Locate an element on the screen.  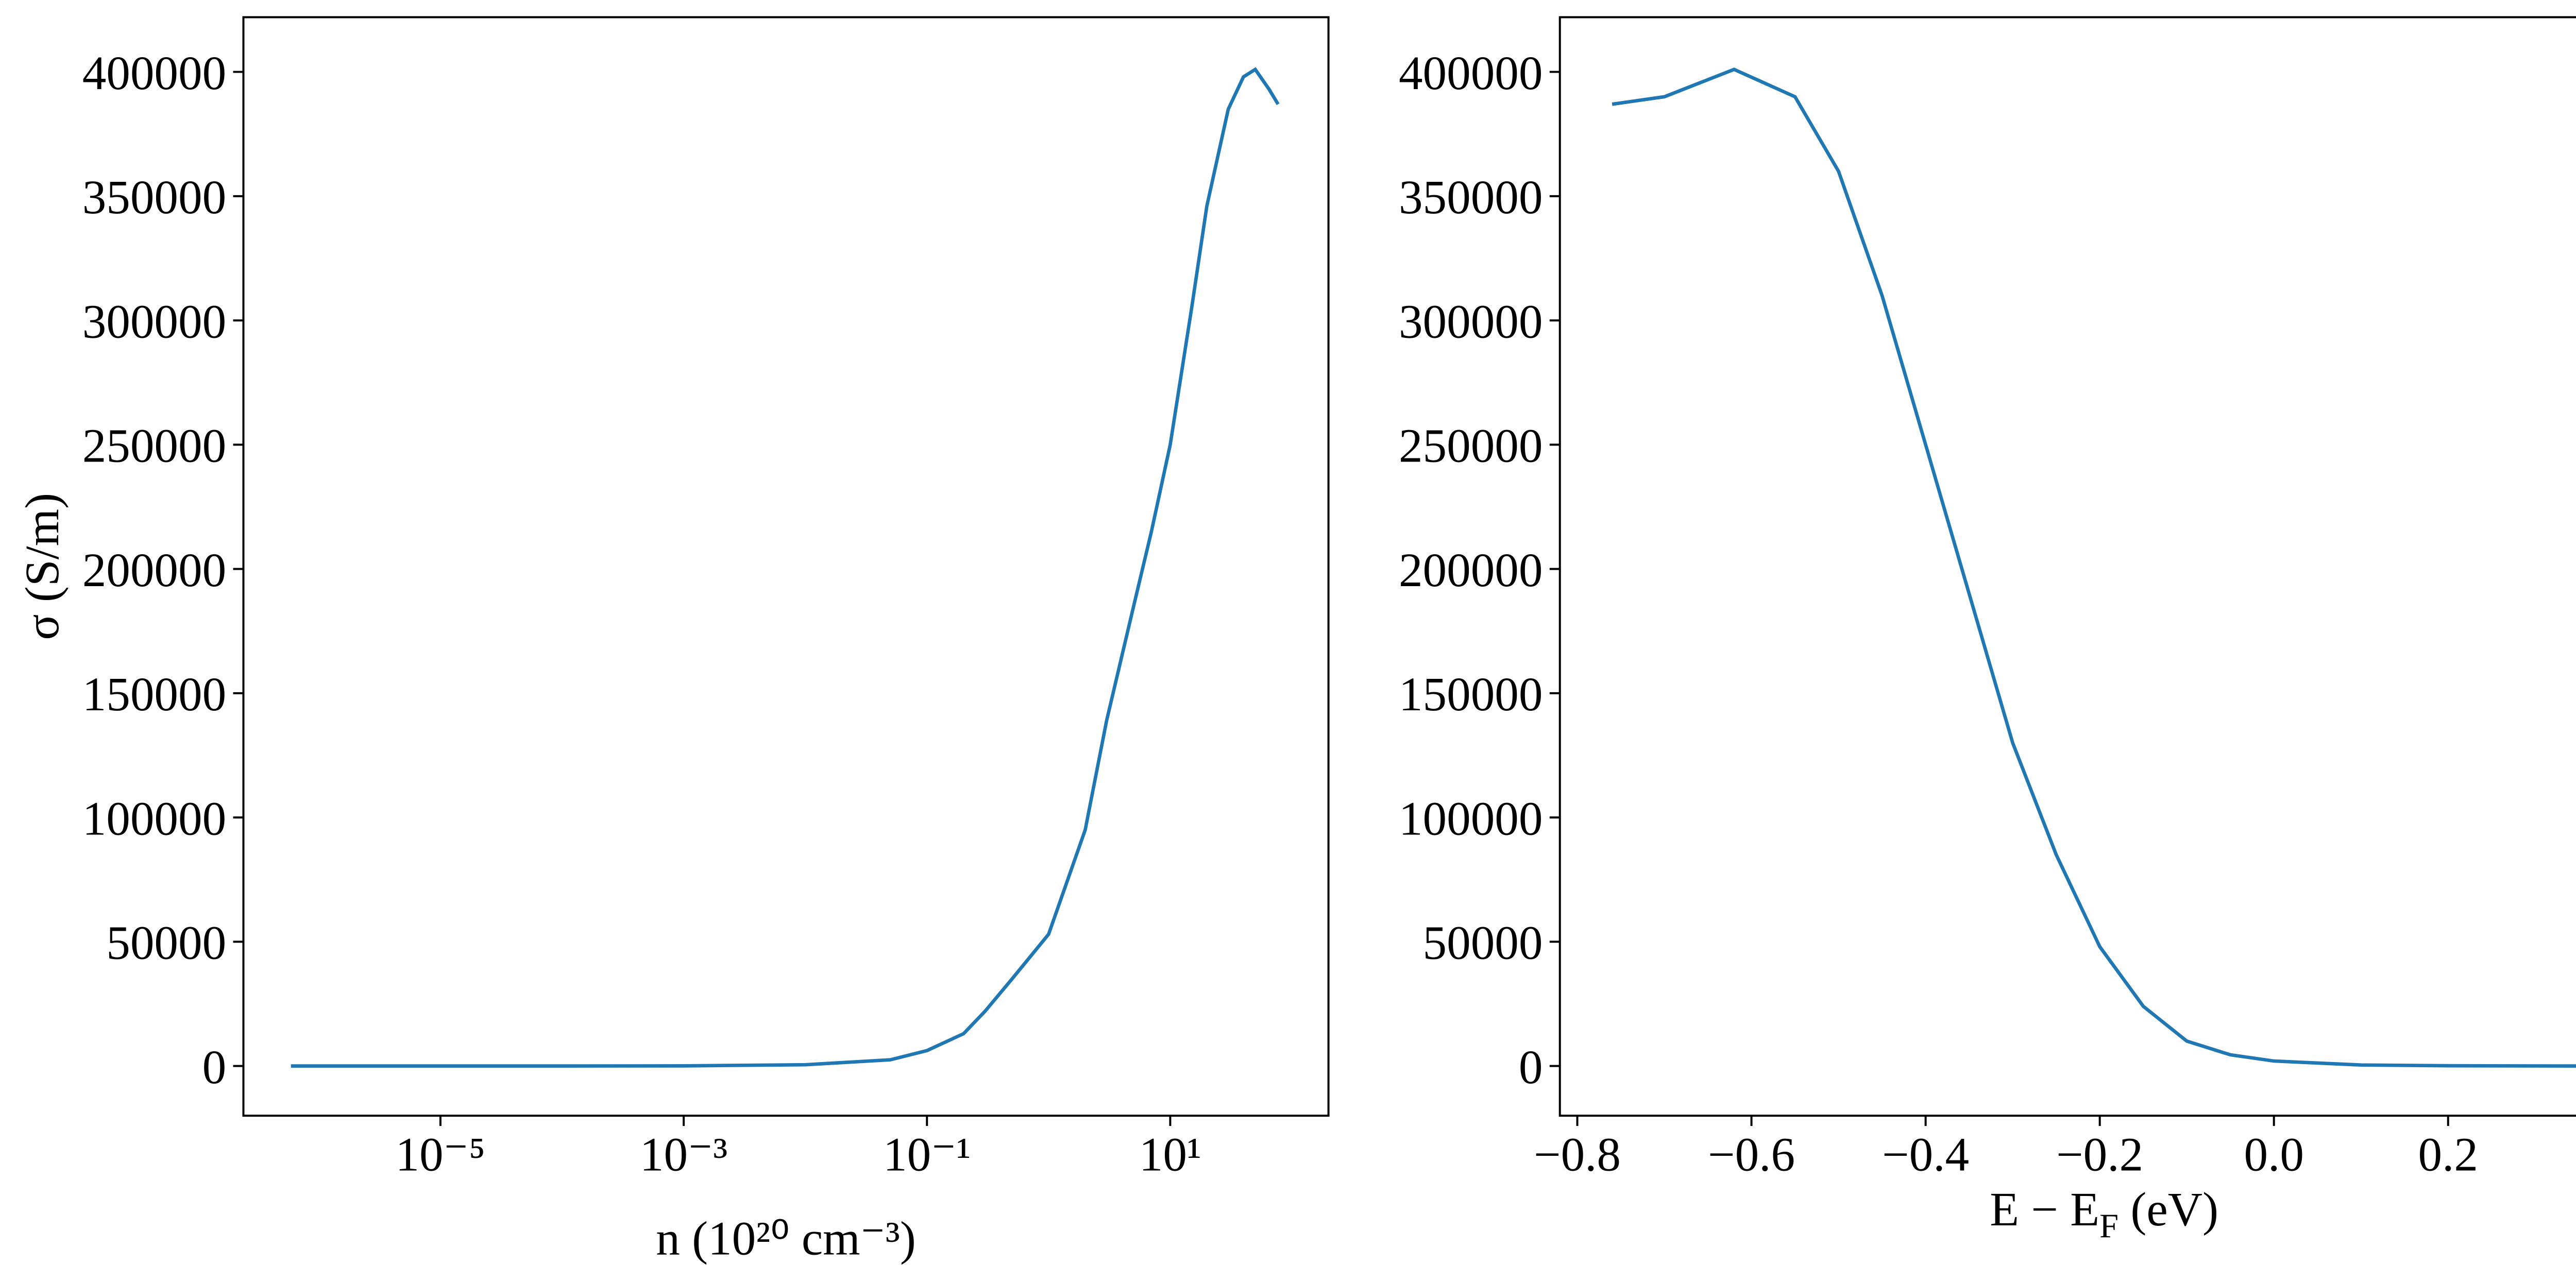
y-axis-label: σ (S/m) is located at coordinates (43, 566).